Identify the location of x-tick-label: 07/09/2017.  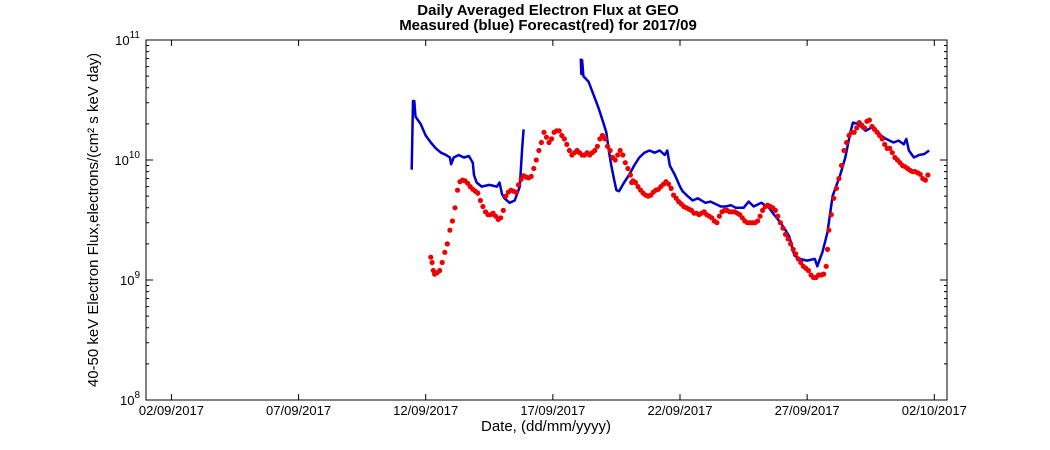
(298, 410).